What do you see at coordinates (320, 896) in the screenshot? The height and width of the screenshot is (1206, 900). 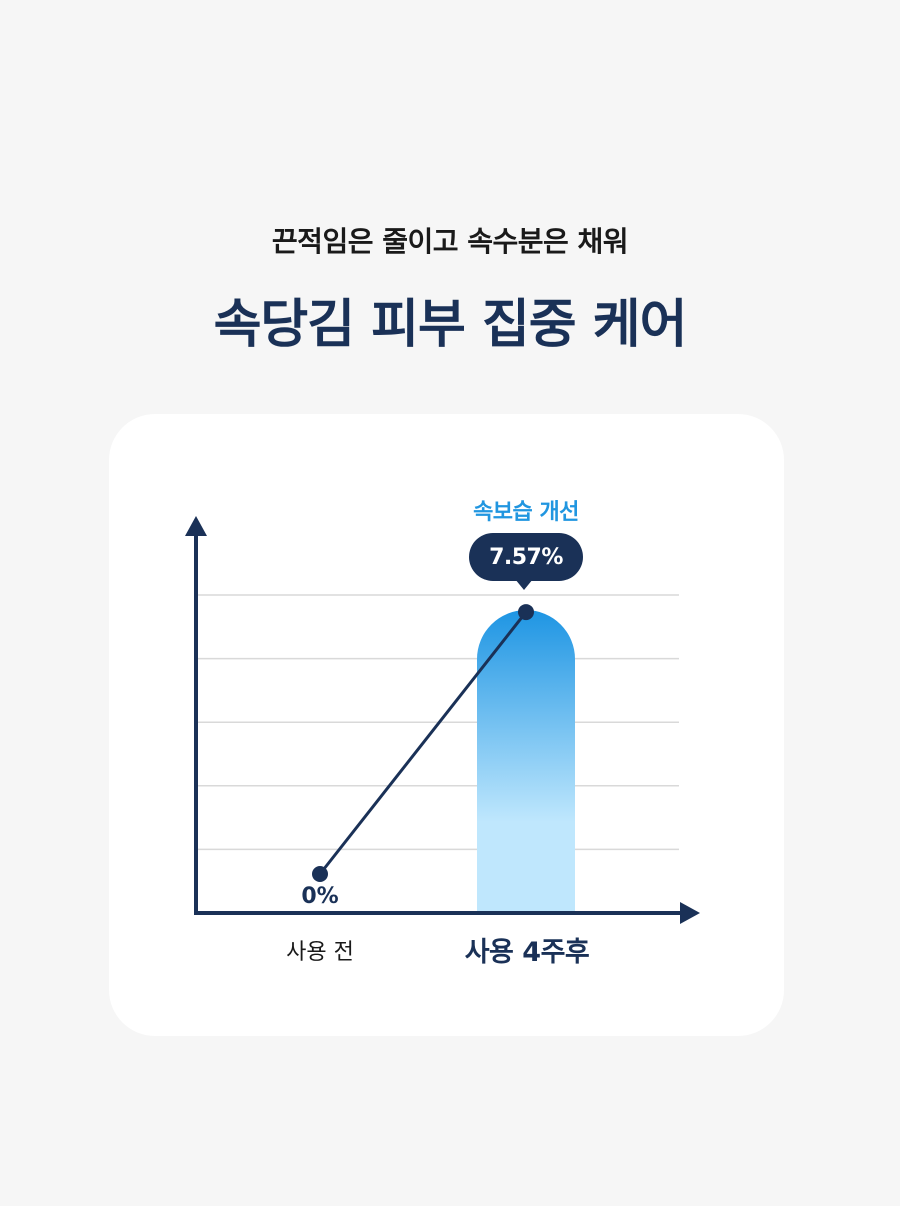 I see `start-value-label: 0%` at bounding box center [320, 896].